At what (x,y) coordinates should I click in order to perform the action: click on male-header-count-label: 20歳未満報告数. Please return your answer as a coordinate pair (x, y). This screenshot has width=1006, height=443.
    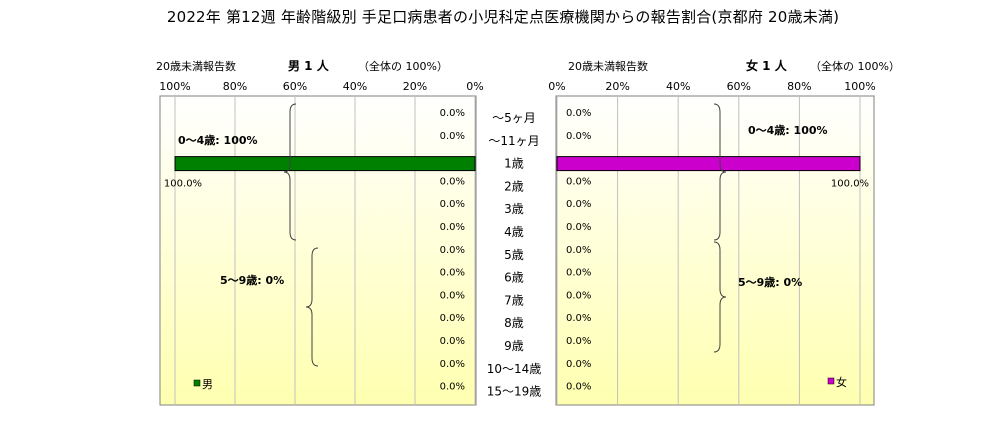
    Looking at the image, I should click on (196, 66).